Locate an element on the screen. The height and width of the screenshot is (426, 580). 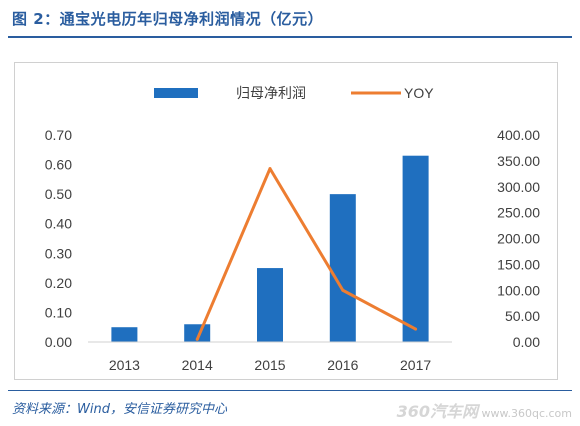
bar-2017 is located at coordinates (415, 248).